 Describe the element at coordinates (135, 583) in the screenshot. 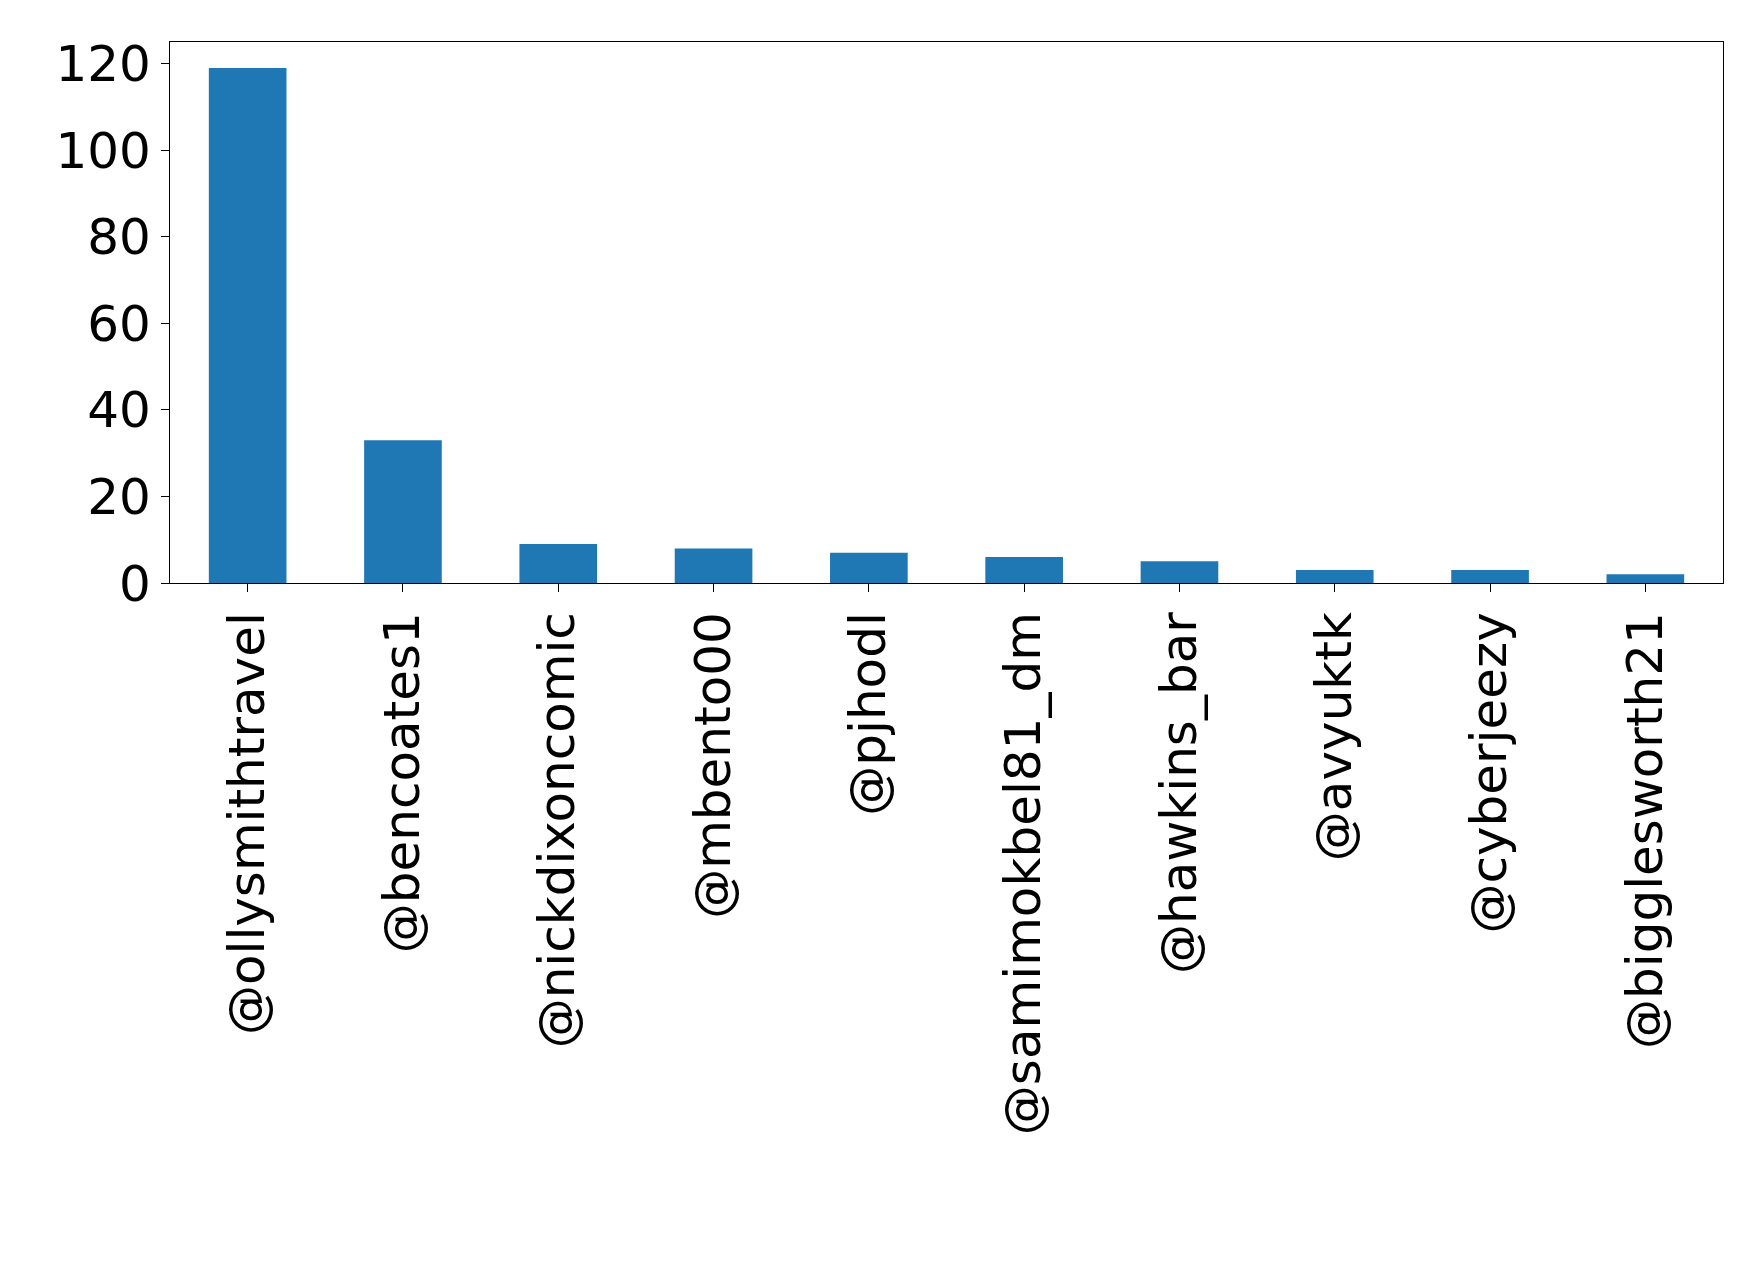

I see `y-tick-label: 0` at that location.